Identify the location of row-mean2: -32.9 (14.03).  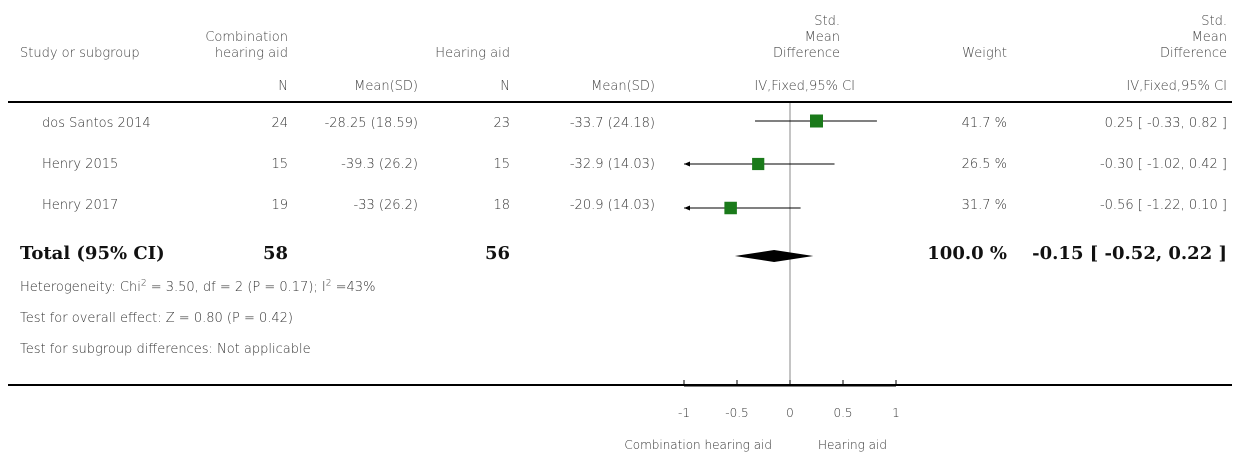
(612, 164).